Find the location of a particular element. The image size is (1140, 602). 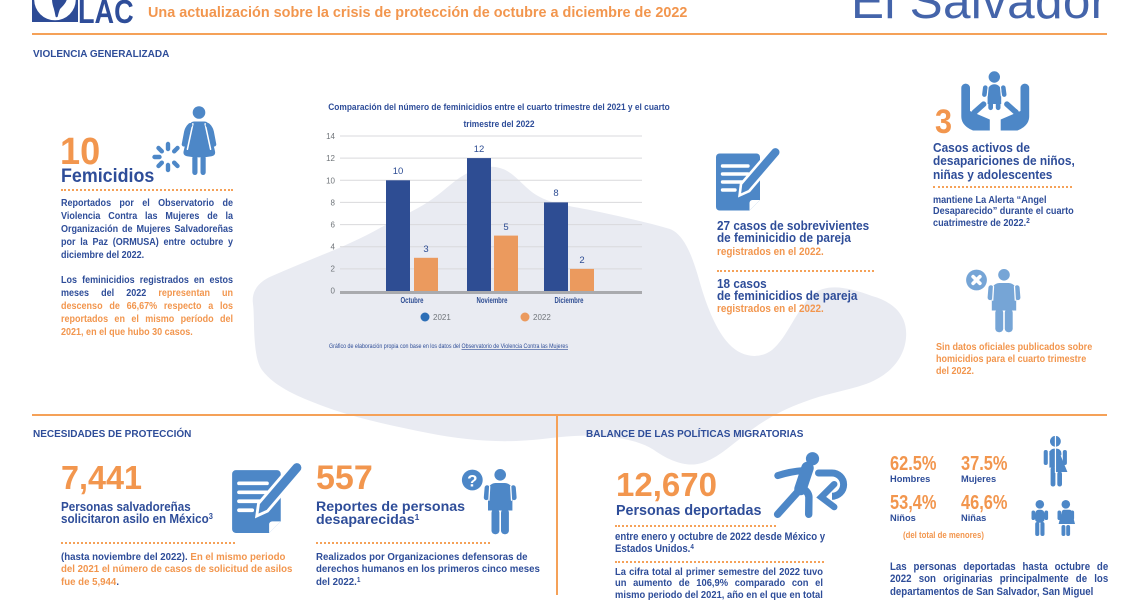

svg-text: Diciembre is located at coordinates (570, 300).